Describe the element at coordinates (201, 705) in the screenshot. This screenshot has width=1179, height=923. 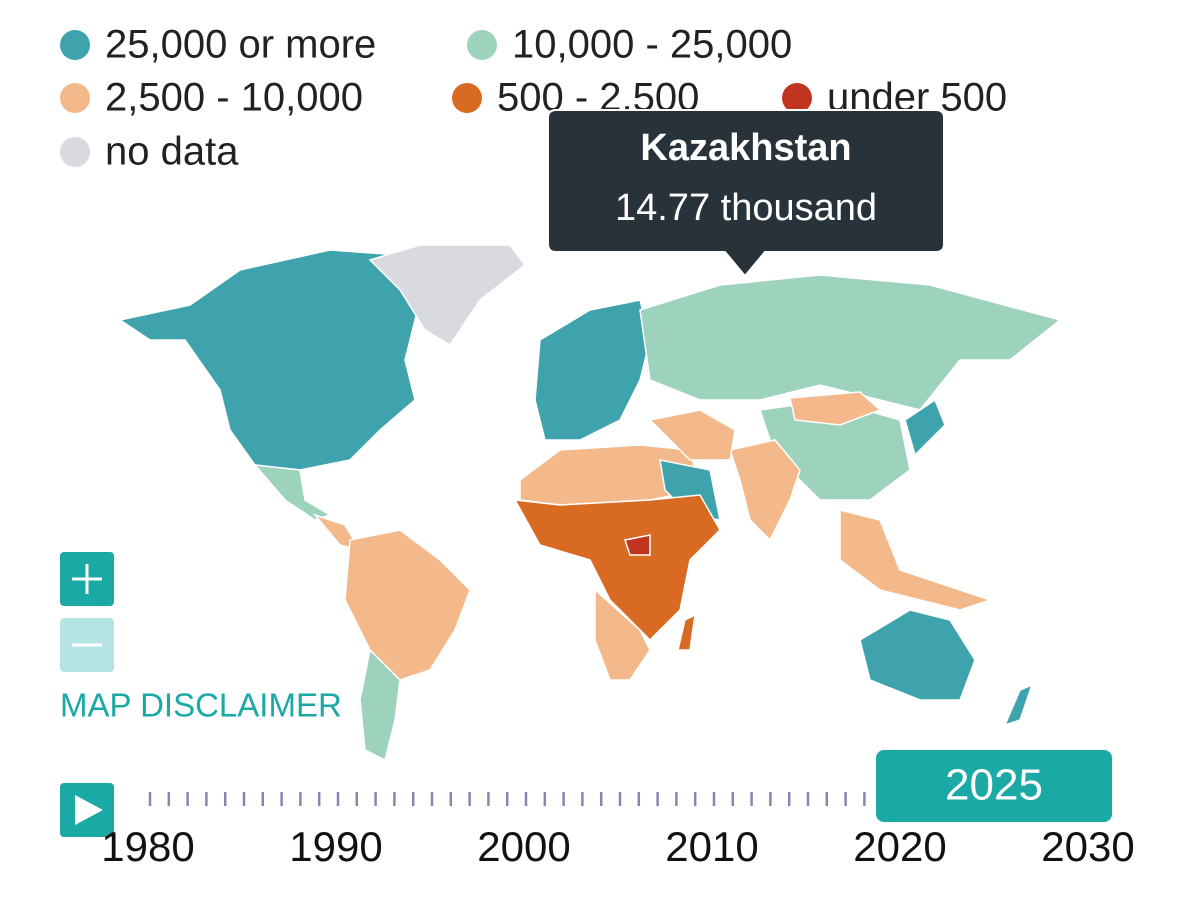
I see `map-disclaimer: MAP DISCLAIMER` at that location.